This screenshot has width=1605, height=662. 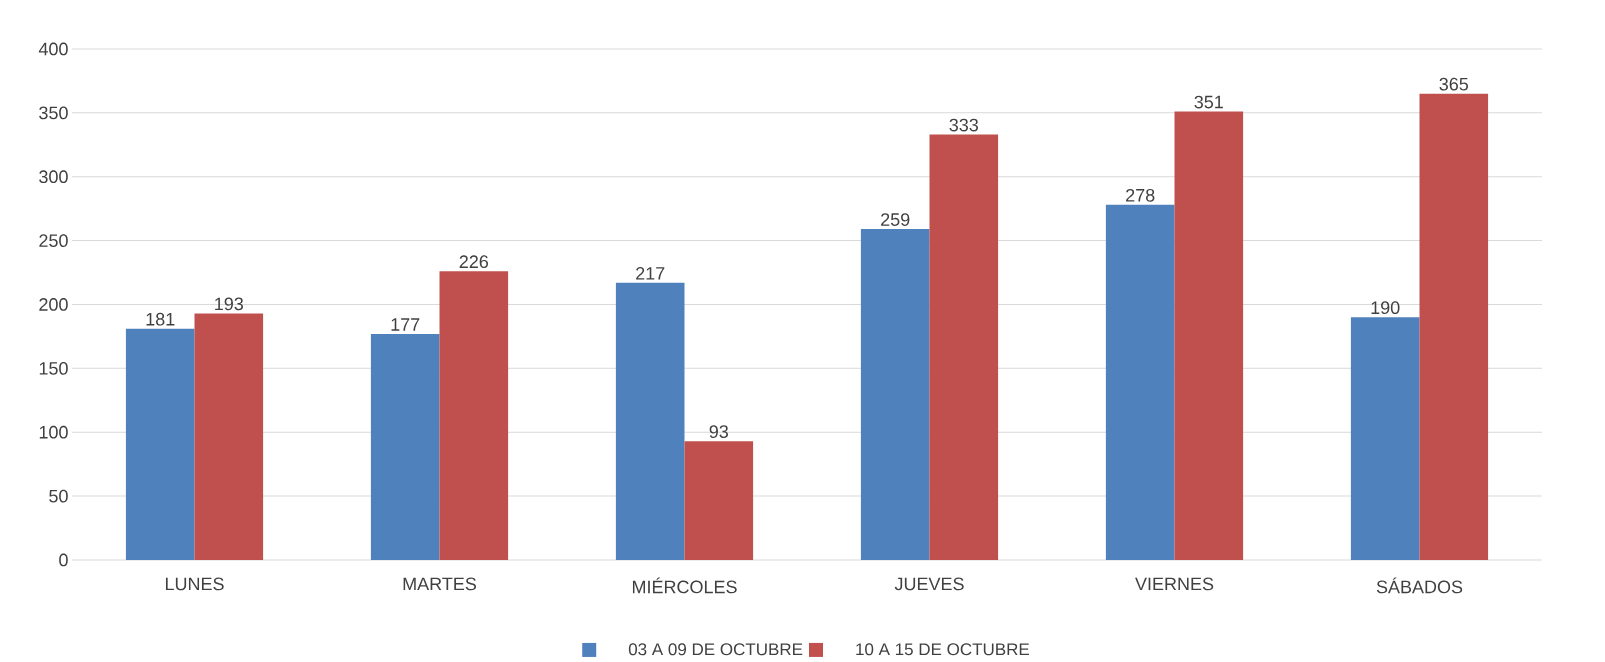 I want to click on legend-label: 10 A 15 DE OCTUBRE, so click(x=943, y=649).